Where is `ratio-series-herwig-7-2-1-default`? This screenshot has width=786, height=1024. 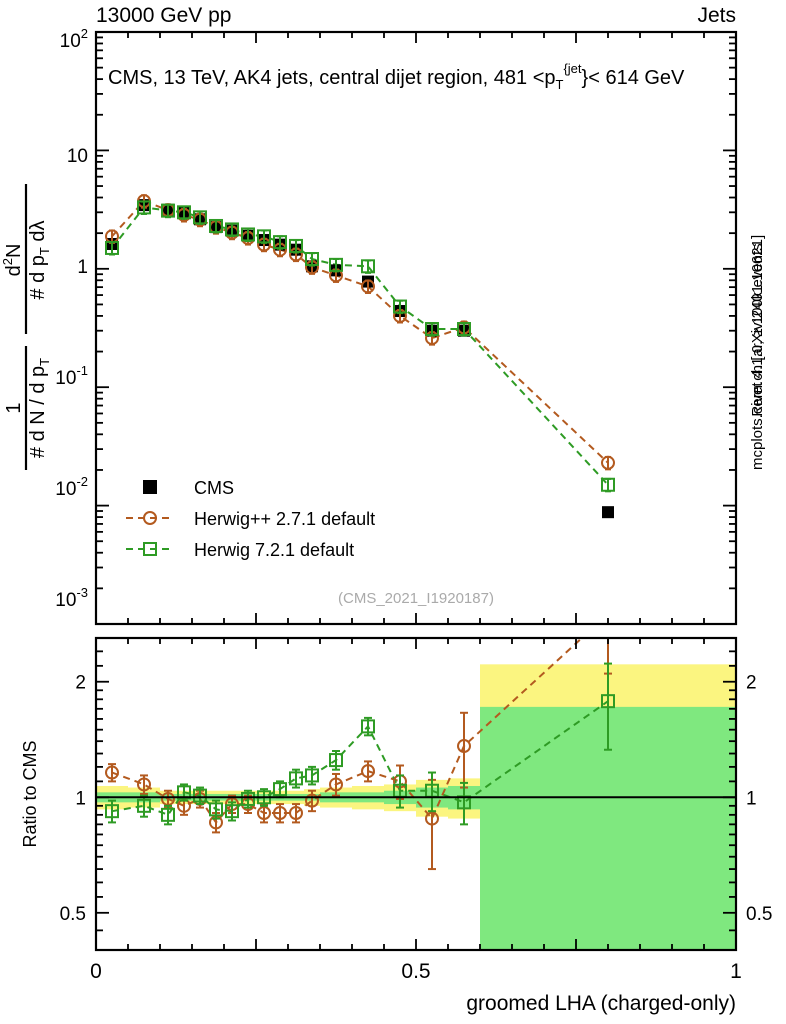
ratio-series-herwig-7-2-1-default is located at coordinates (360, 744).